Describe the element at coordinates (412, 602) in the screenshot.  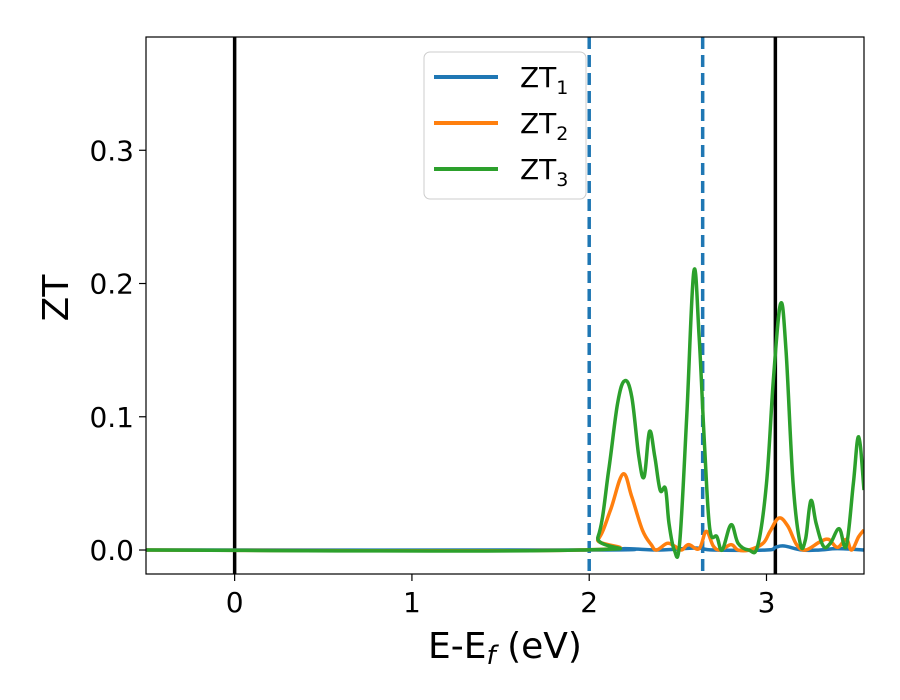
I see `x-tick-label: 1` at that location.